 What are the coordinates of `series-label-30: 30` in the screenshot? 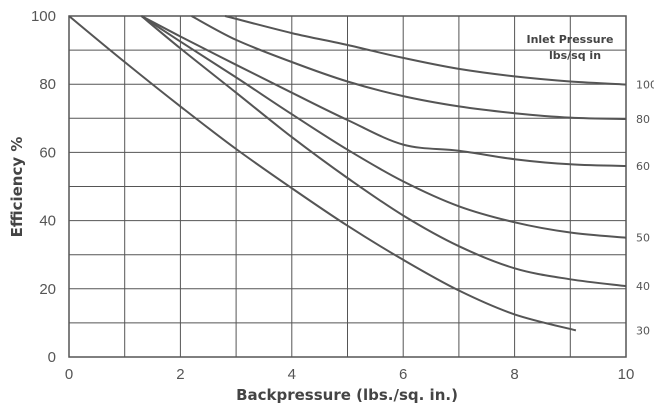 It's located at (643, 330).